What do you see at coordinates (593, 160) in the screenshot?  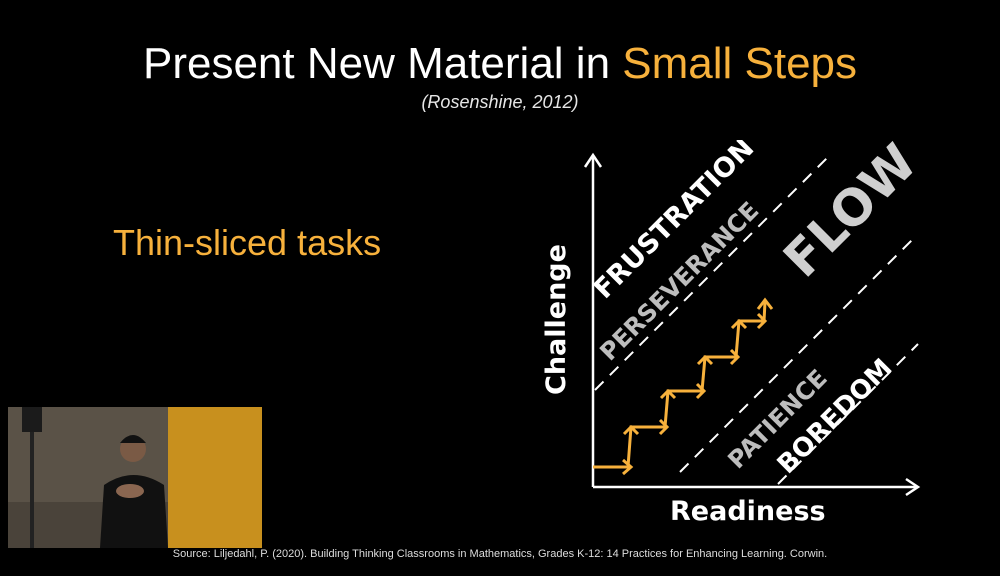 I see `y-axis-arrow` at bounding box center [593, 160].